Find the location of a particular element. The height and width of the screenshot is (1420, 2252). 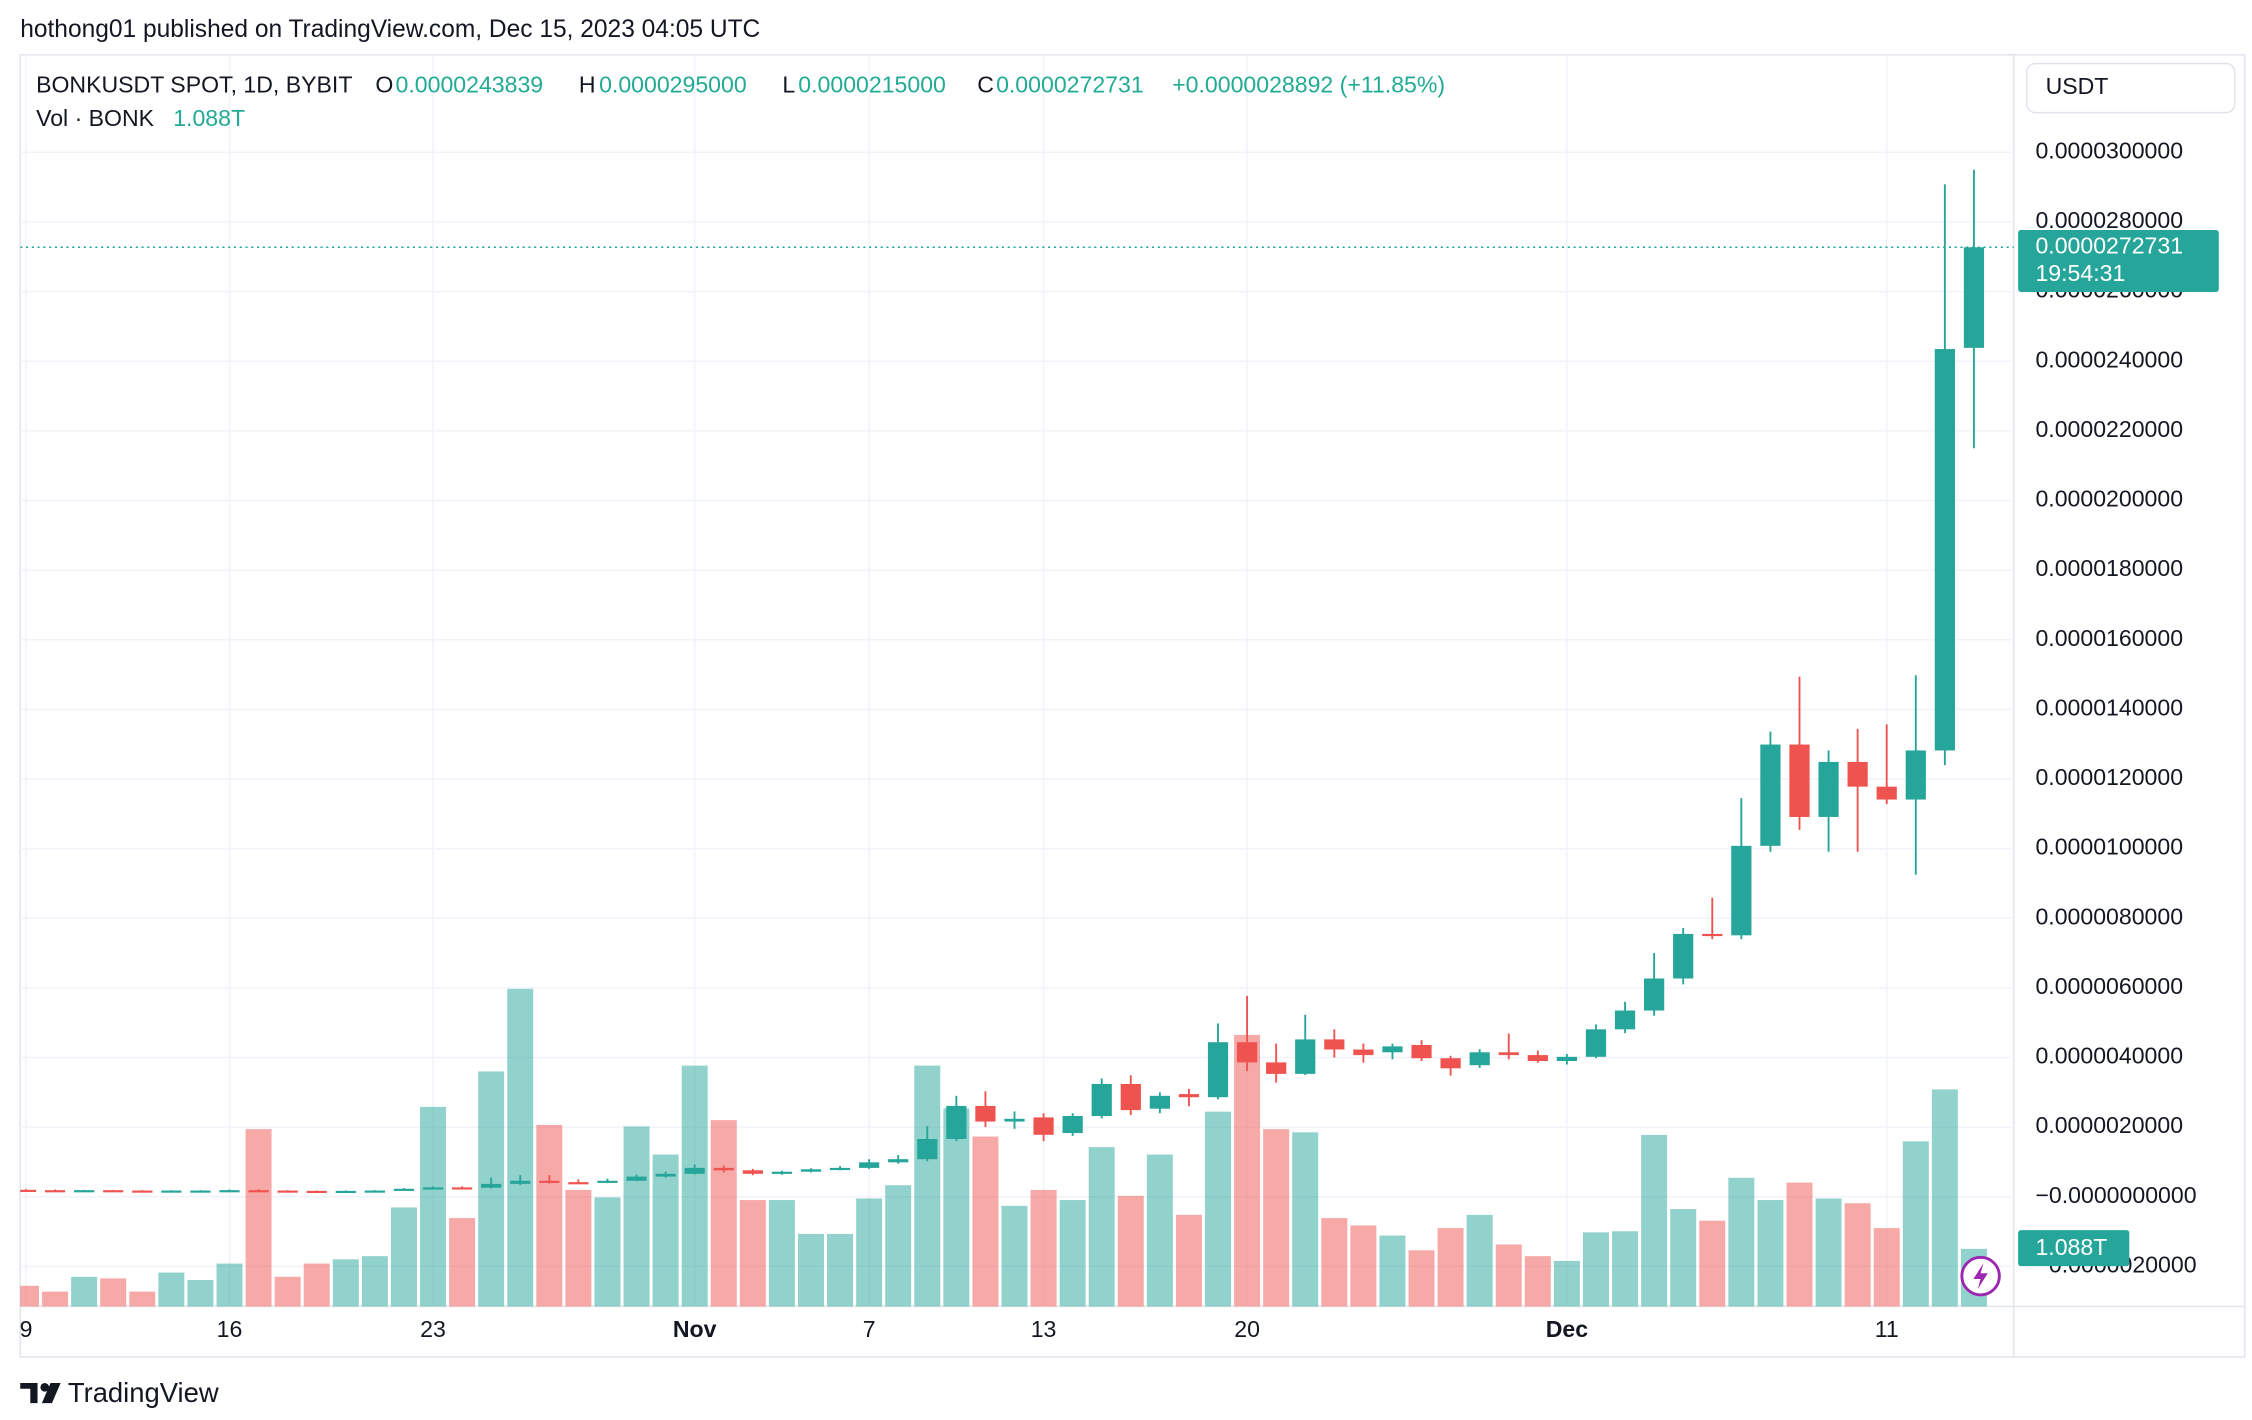

x-tick-label: 20 is located at coordinates (1247, 1329).